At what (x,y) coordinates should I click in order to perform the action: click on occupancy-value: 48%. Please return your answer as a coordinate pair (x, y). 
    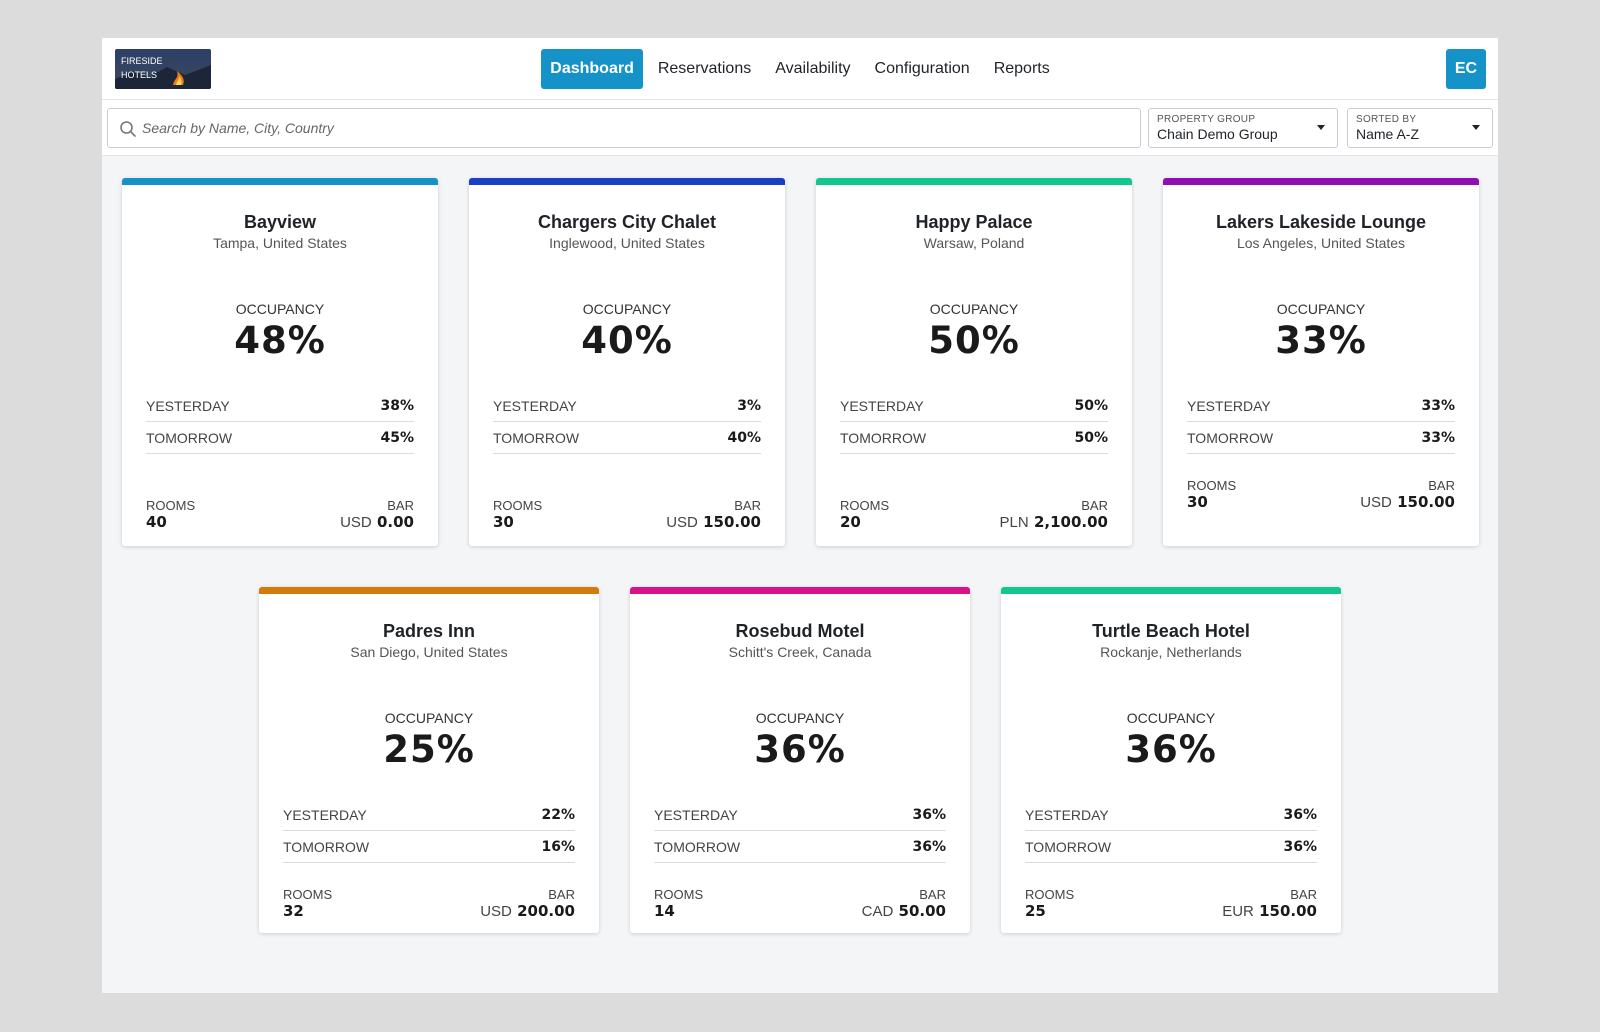
    Looking at the image, I should click on (280, 340).